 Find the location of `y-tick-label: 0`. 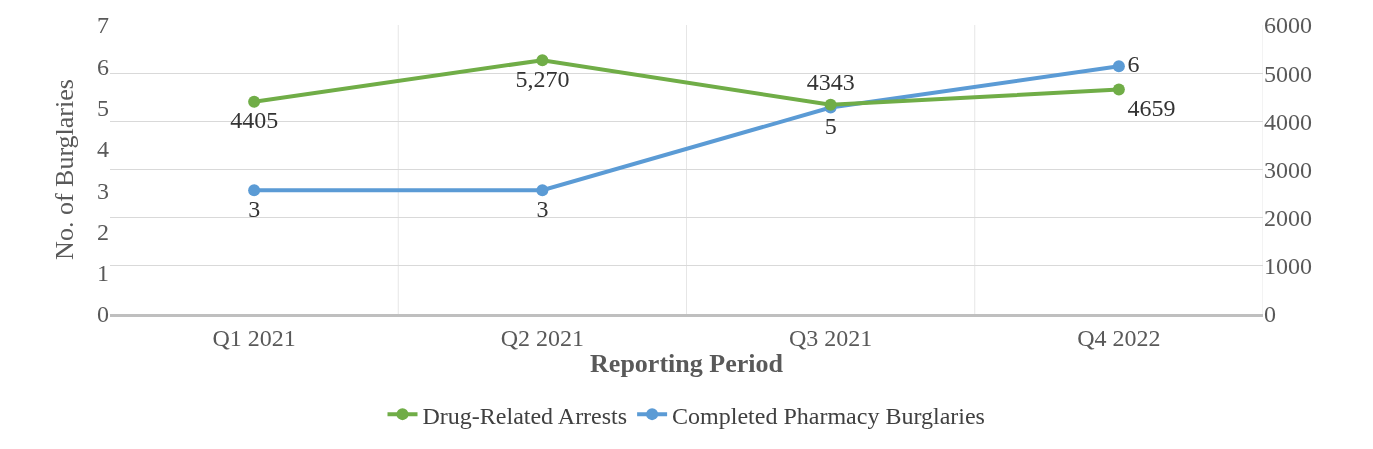

y-tick-label: 0 is located at coordinates (103, 314).